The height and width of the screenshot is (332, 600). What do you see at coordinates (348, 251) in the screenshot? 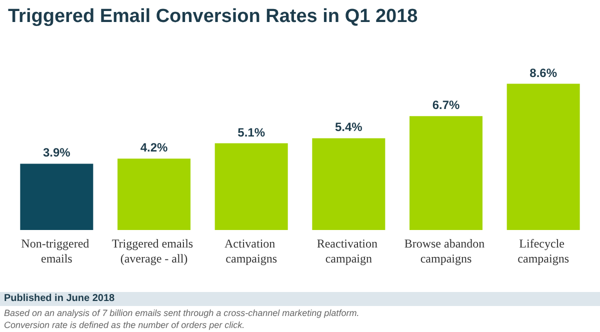
I see `x-tick-label: Reactivation campaign` at bounding box center [348, 251].